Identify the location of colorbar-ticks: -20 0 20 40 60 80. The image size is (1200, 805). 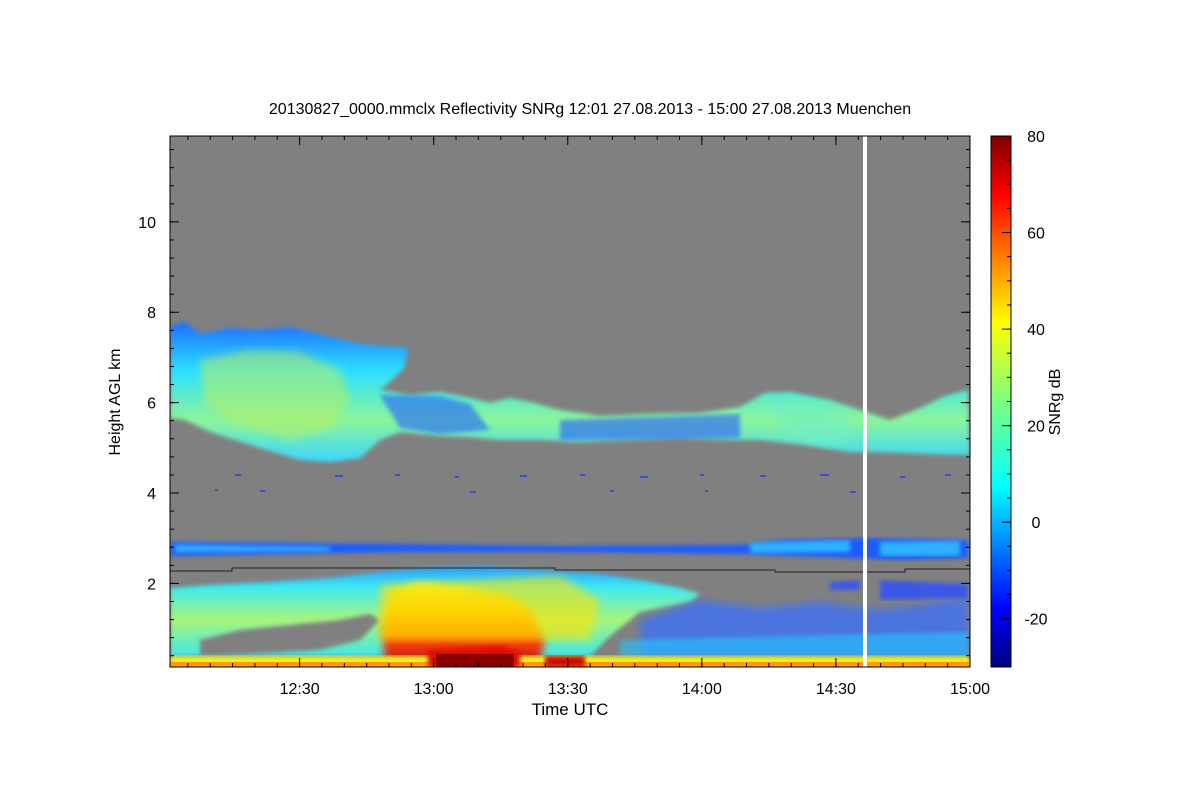
(1025, 398).